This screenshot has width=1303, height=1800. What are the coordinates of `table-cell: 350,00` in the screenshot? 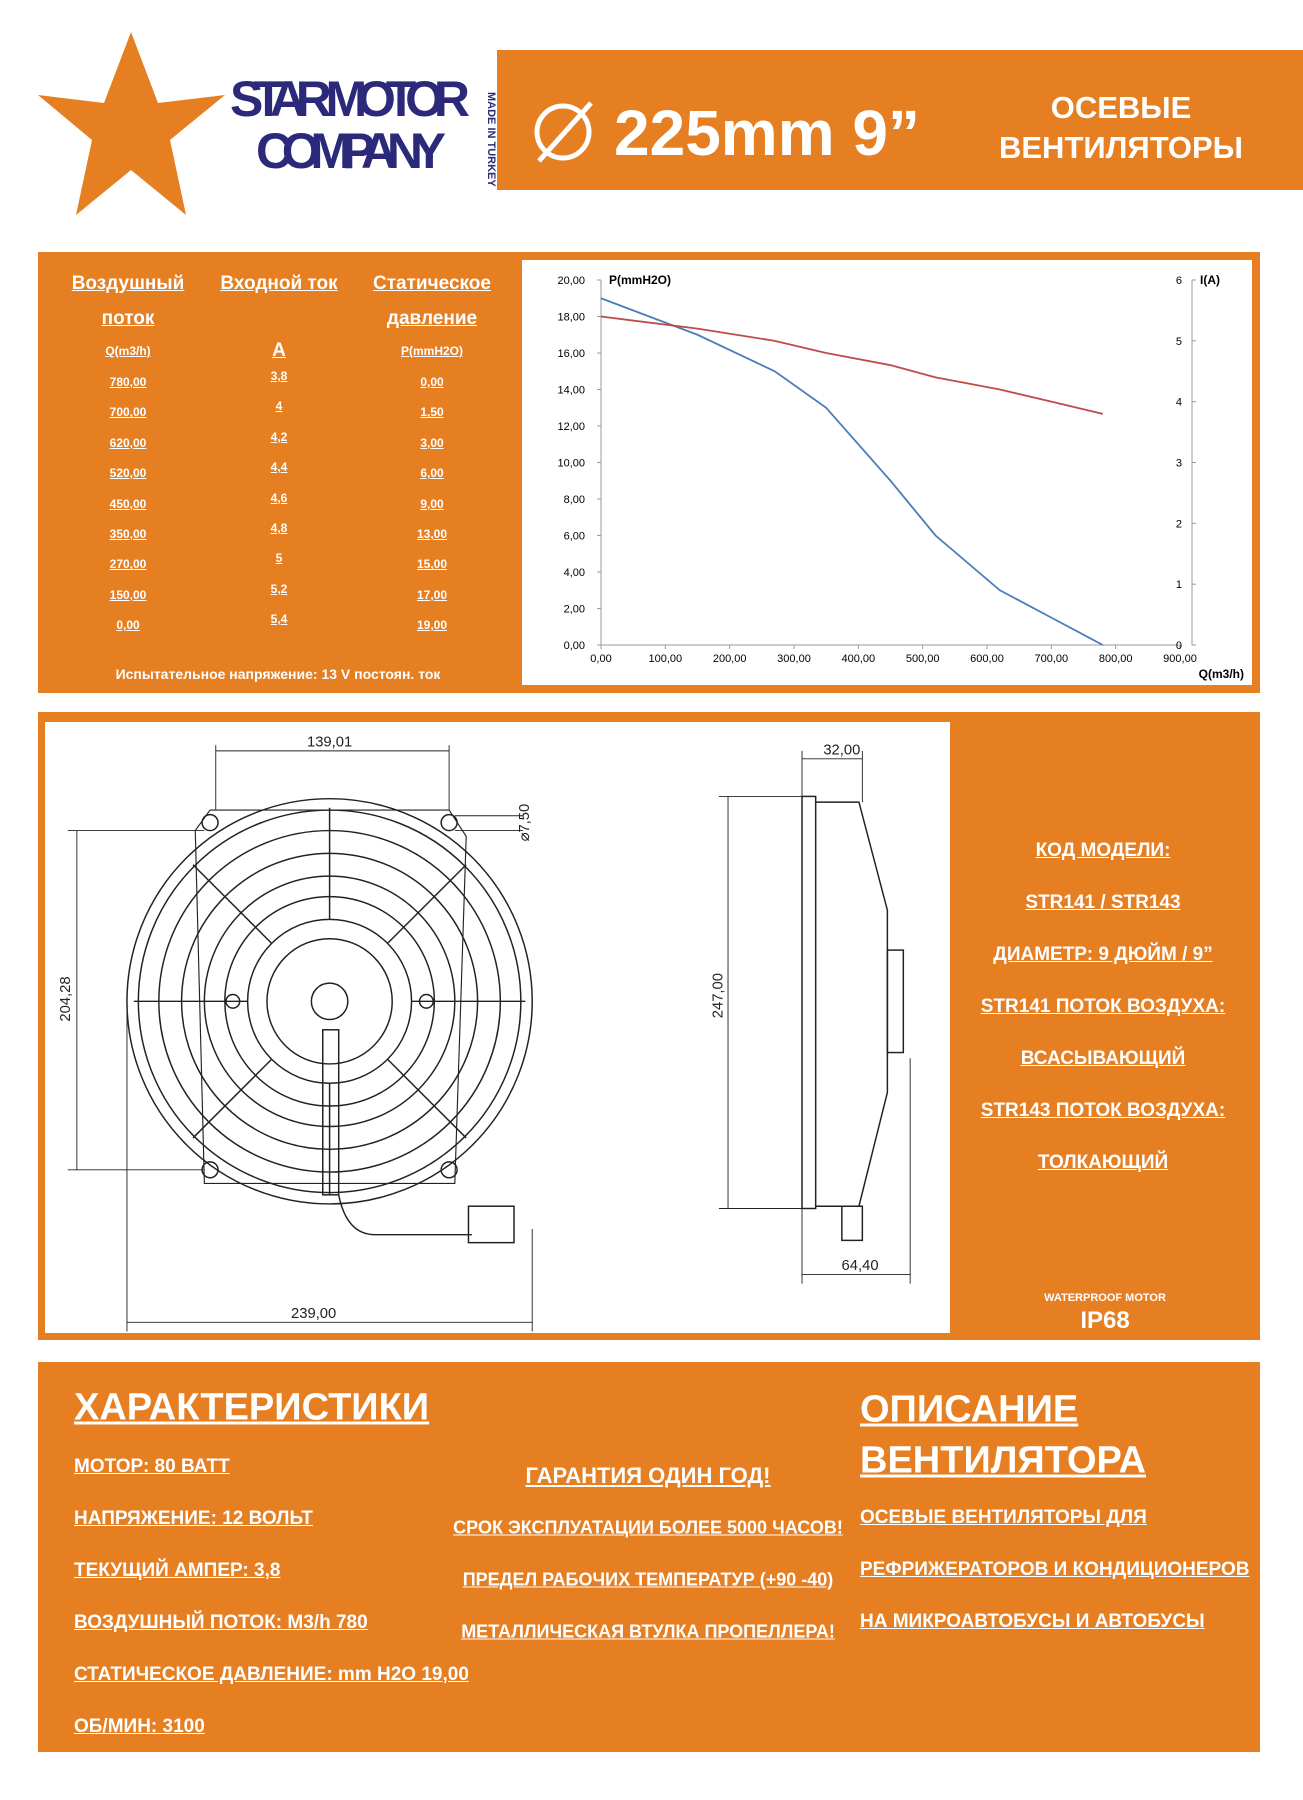 It's located at (128, 534).